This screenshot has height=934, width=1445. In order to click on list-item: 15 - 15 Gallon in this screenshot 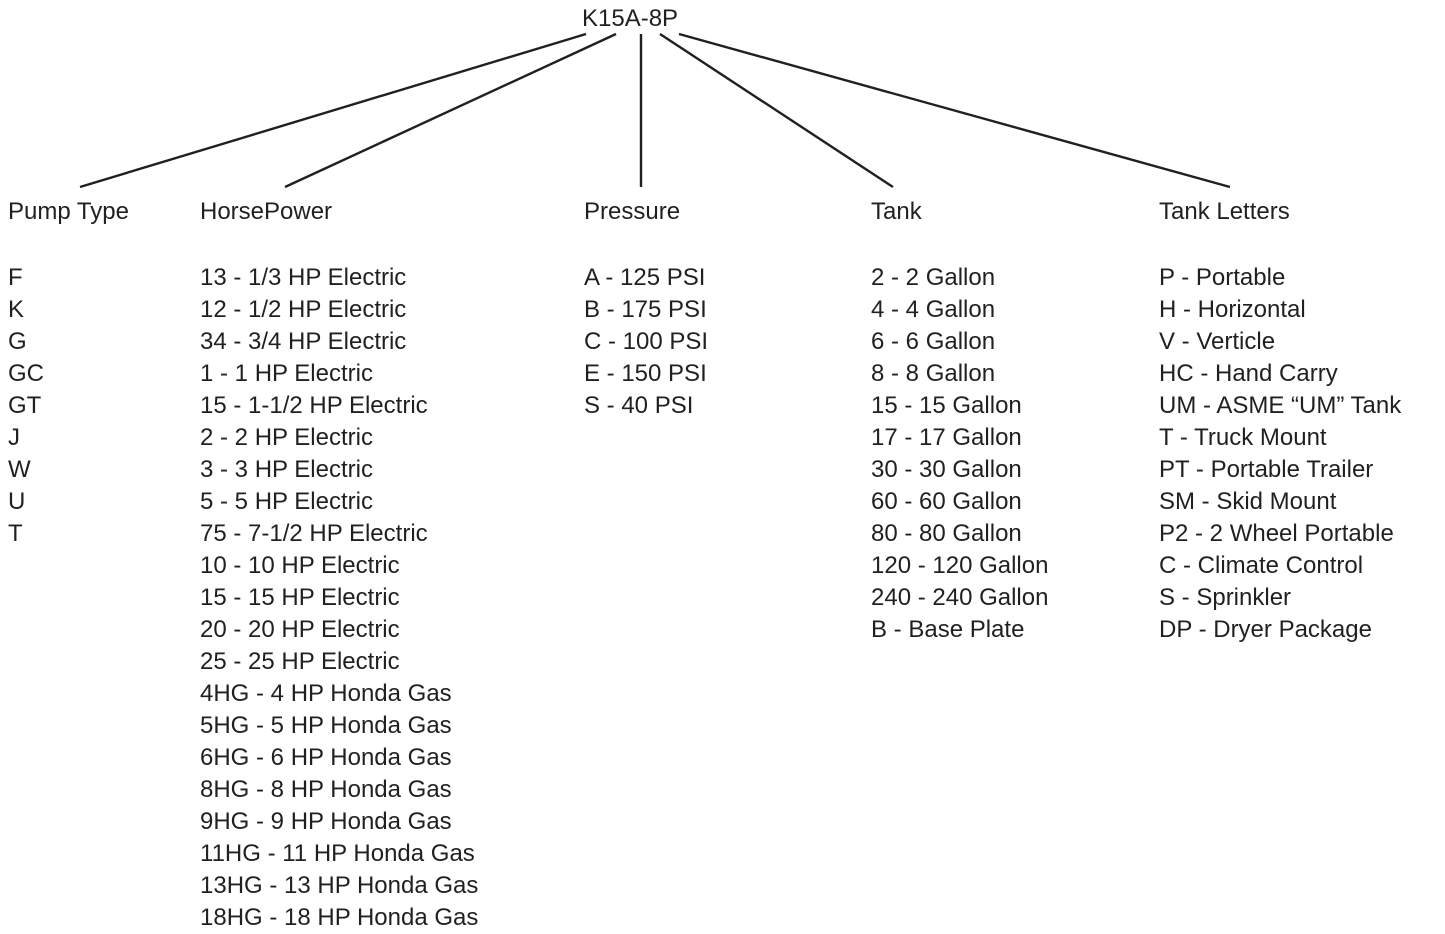, I will do `click(946, 405)`.